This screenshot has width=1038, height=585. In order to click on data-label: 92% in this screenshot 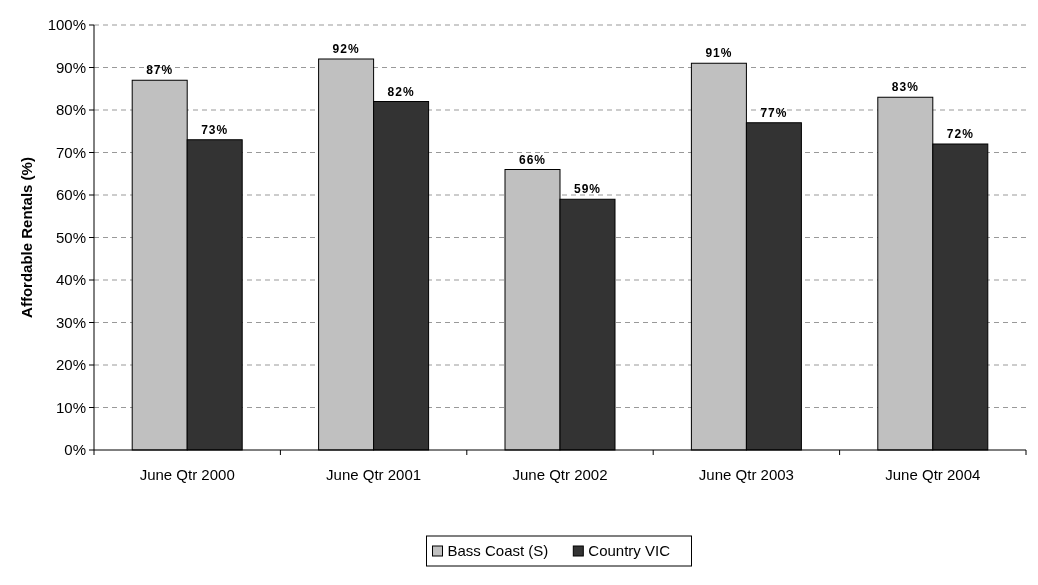, I will do `click(346, 49)`.